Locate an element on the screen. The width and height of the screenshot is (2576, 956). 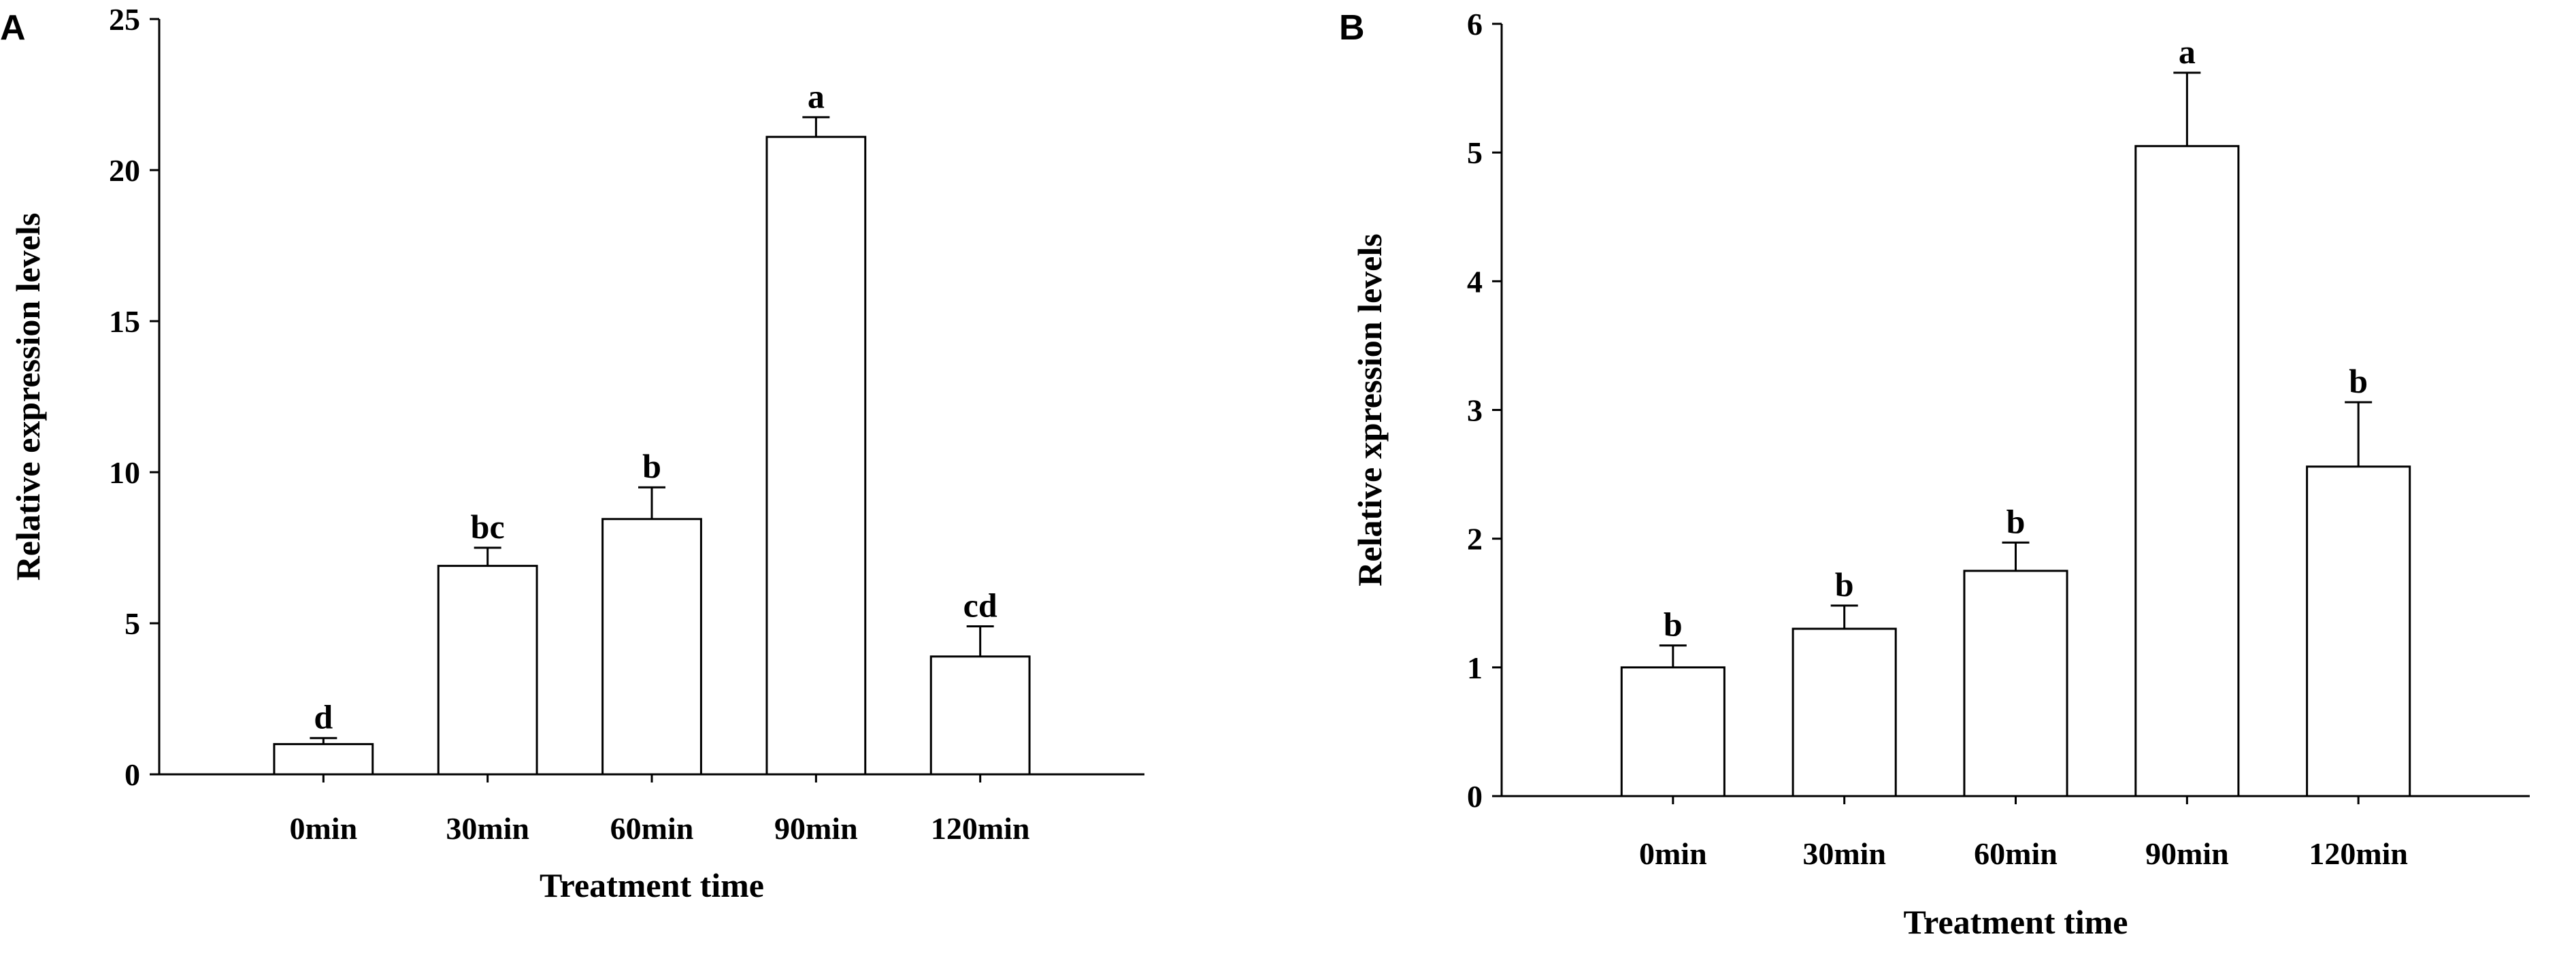
y-tick-label: 4 is located at coordinates (1475, 281).